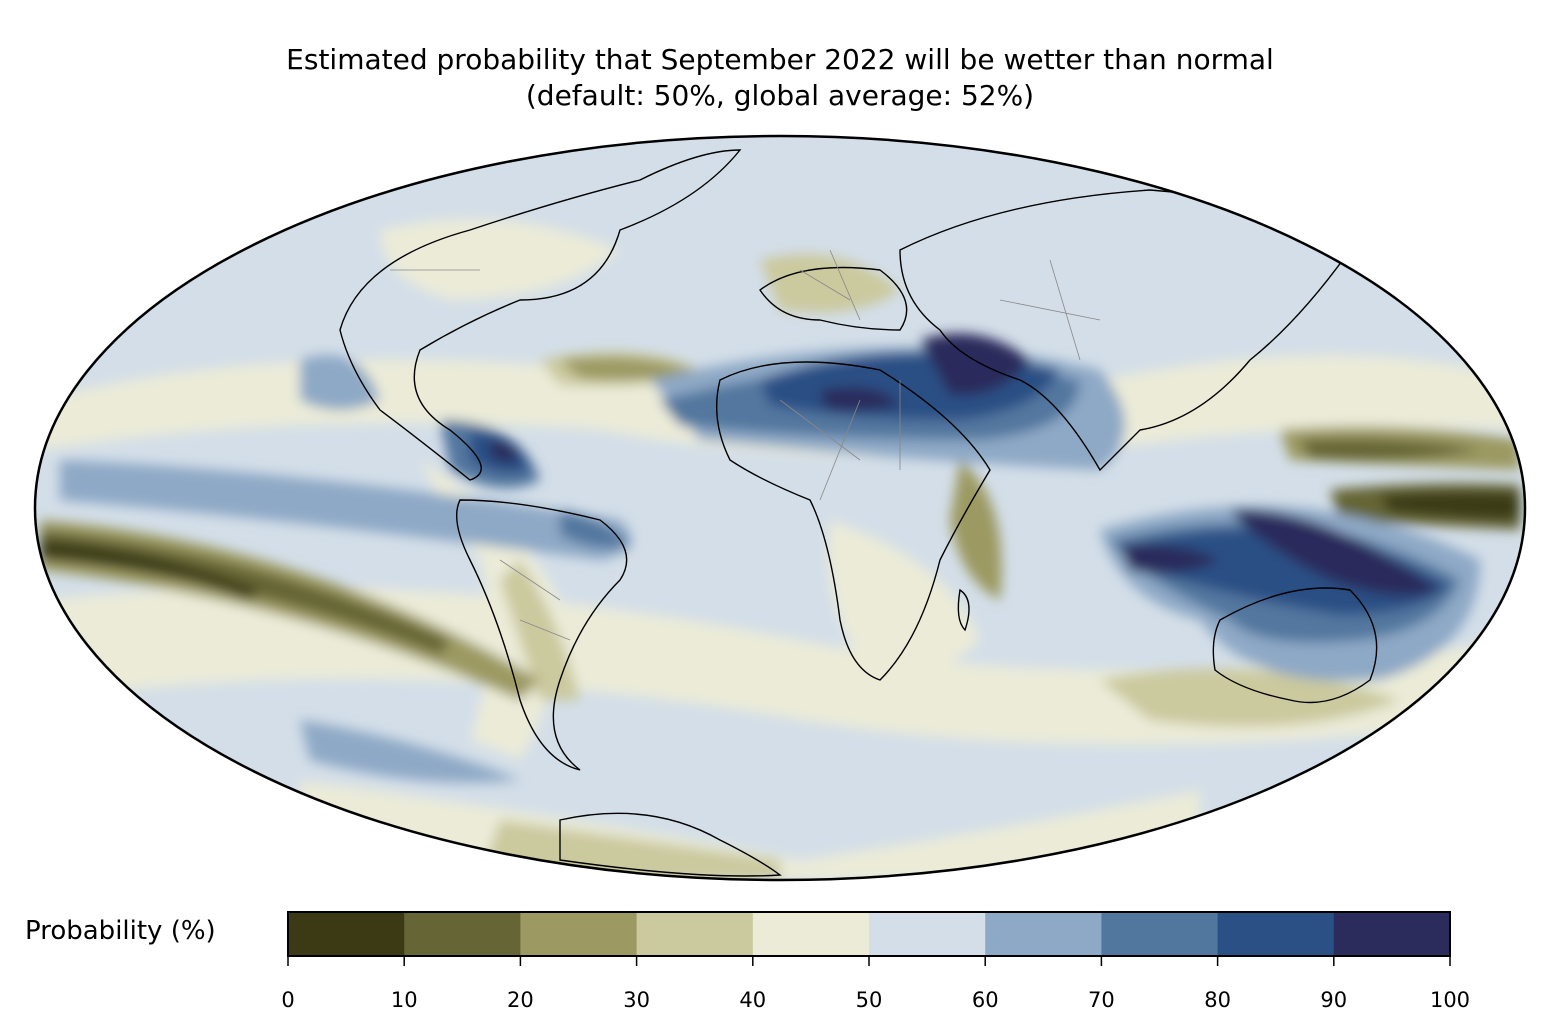  I want to click on colorbar-tick-label: 90, so click(1333, 1000).